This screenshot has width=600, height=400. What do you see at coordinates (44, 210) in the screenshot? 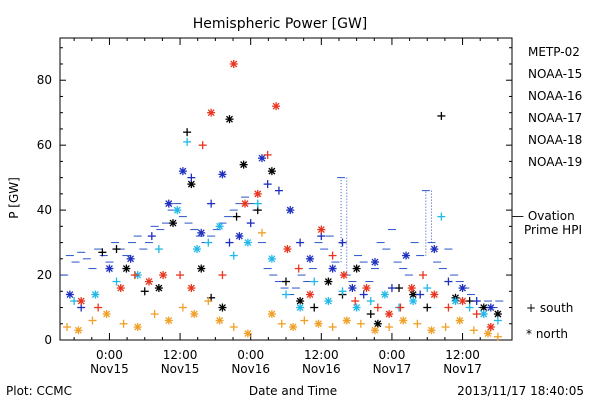
I see `y-tick-label: 40` at bounding box center [44, 210].